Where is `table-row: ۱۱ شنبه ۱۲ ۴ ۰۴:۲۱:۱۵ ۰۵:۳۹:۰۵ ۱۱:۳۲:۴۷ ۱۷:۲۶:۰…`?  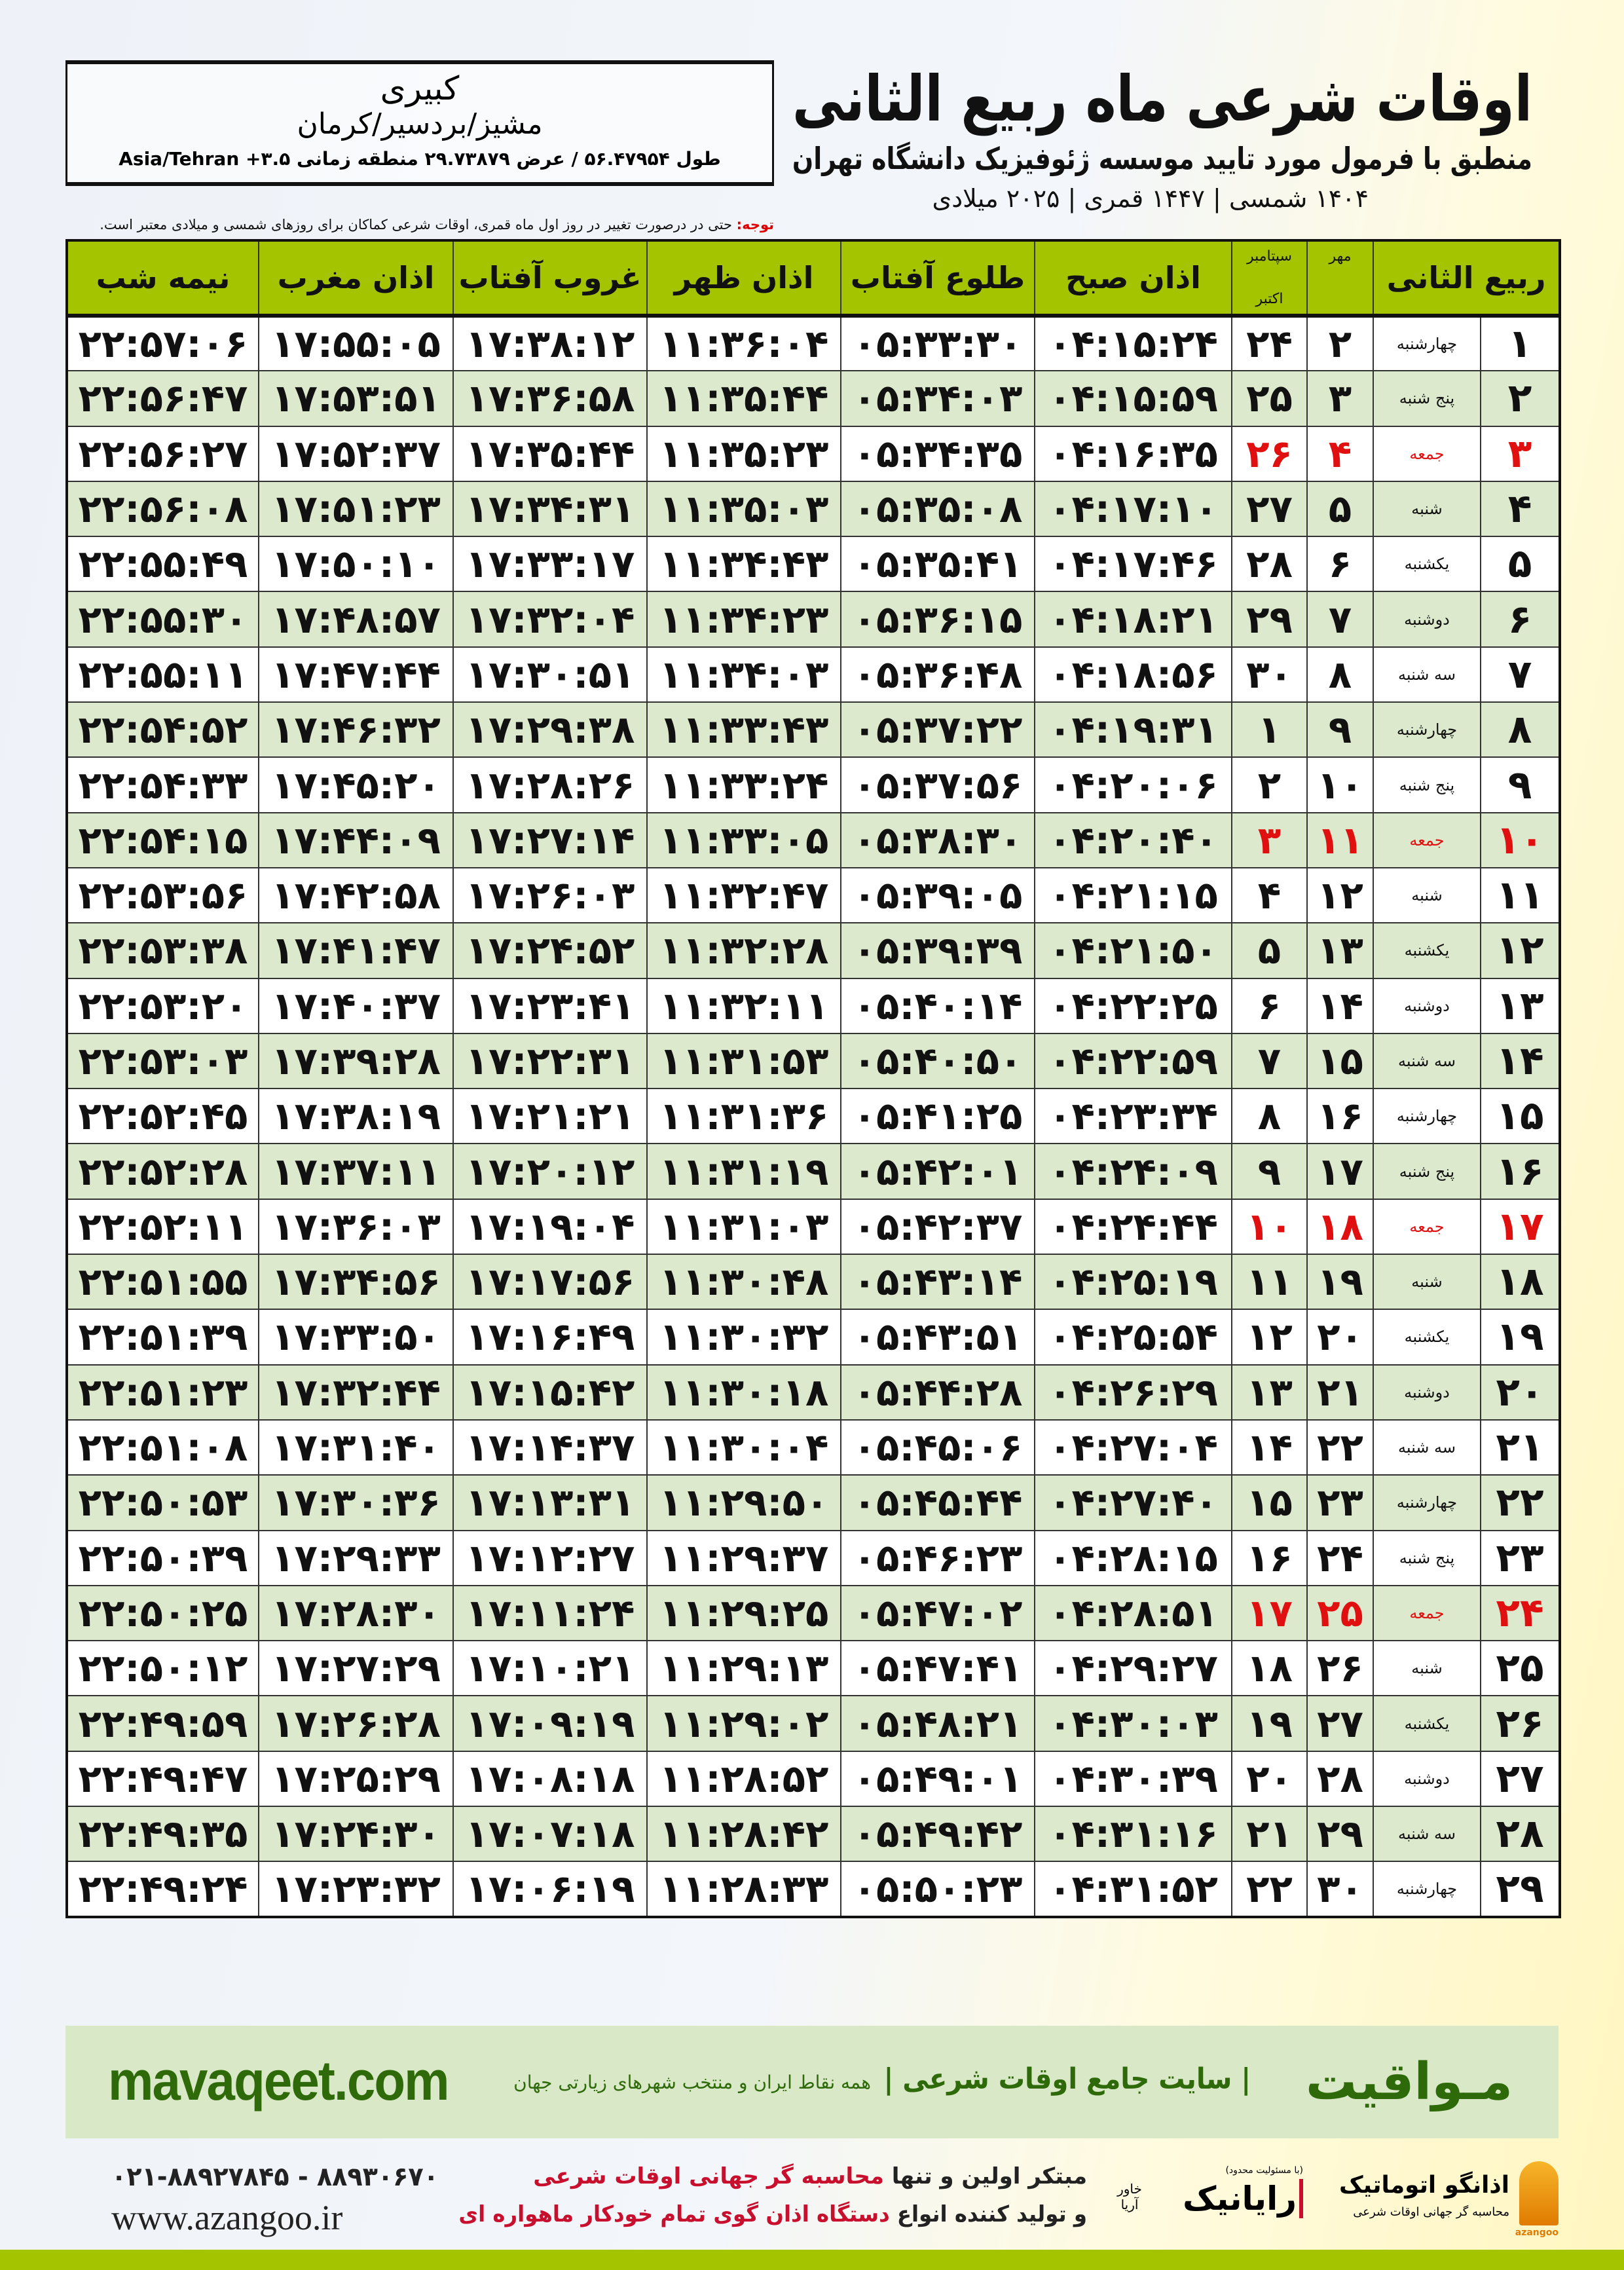
table-row: ۱۱ شنبه ۱۲ ۴ ۰۴:۲۱:۱۵ ۰۵:۳۹:۰۵ ۱۱:۳۲:۴۷ ۱۷:۲۶:۰… is located at coordinates (813, 895).